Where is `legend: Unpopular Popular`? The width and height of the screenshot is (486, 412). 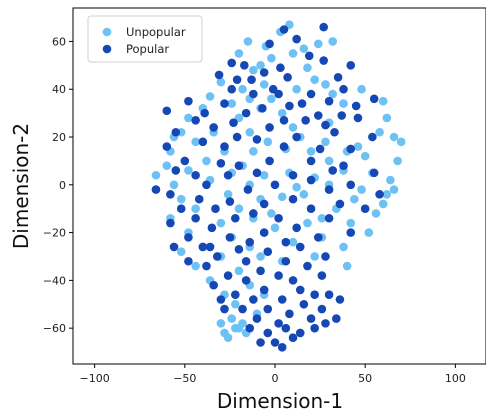
legend: Unpopular Popular is located at coordinates (145, 39).